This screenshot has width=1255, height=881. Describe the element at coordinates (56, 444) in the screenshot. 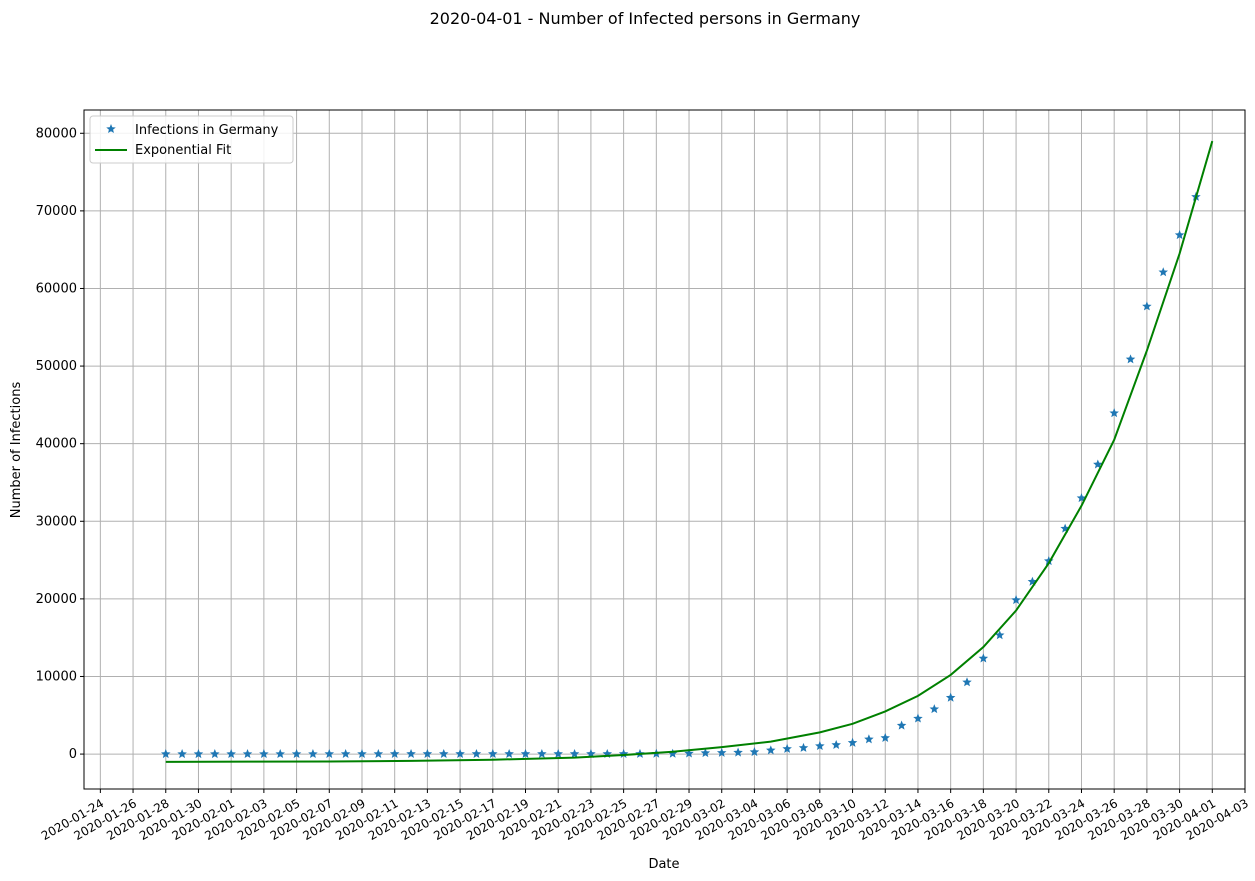

I see `y-tick-label: 40000` at that location.